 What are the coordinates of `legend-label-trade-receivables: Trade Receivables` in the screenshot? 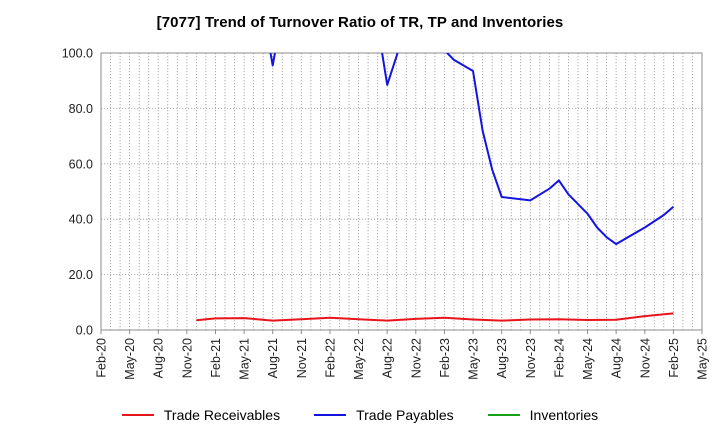 It's located at (222, 415).